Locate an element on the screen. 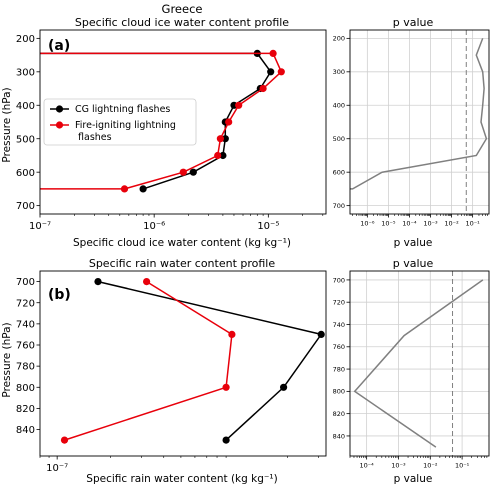  ice-profile-title: Specific cloud ice water content profile is located at coordinates (182, 22).